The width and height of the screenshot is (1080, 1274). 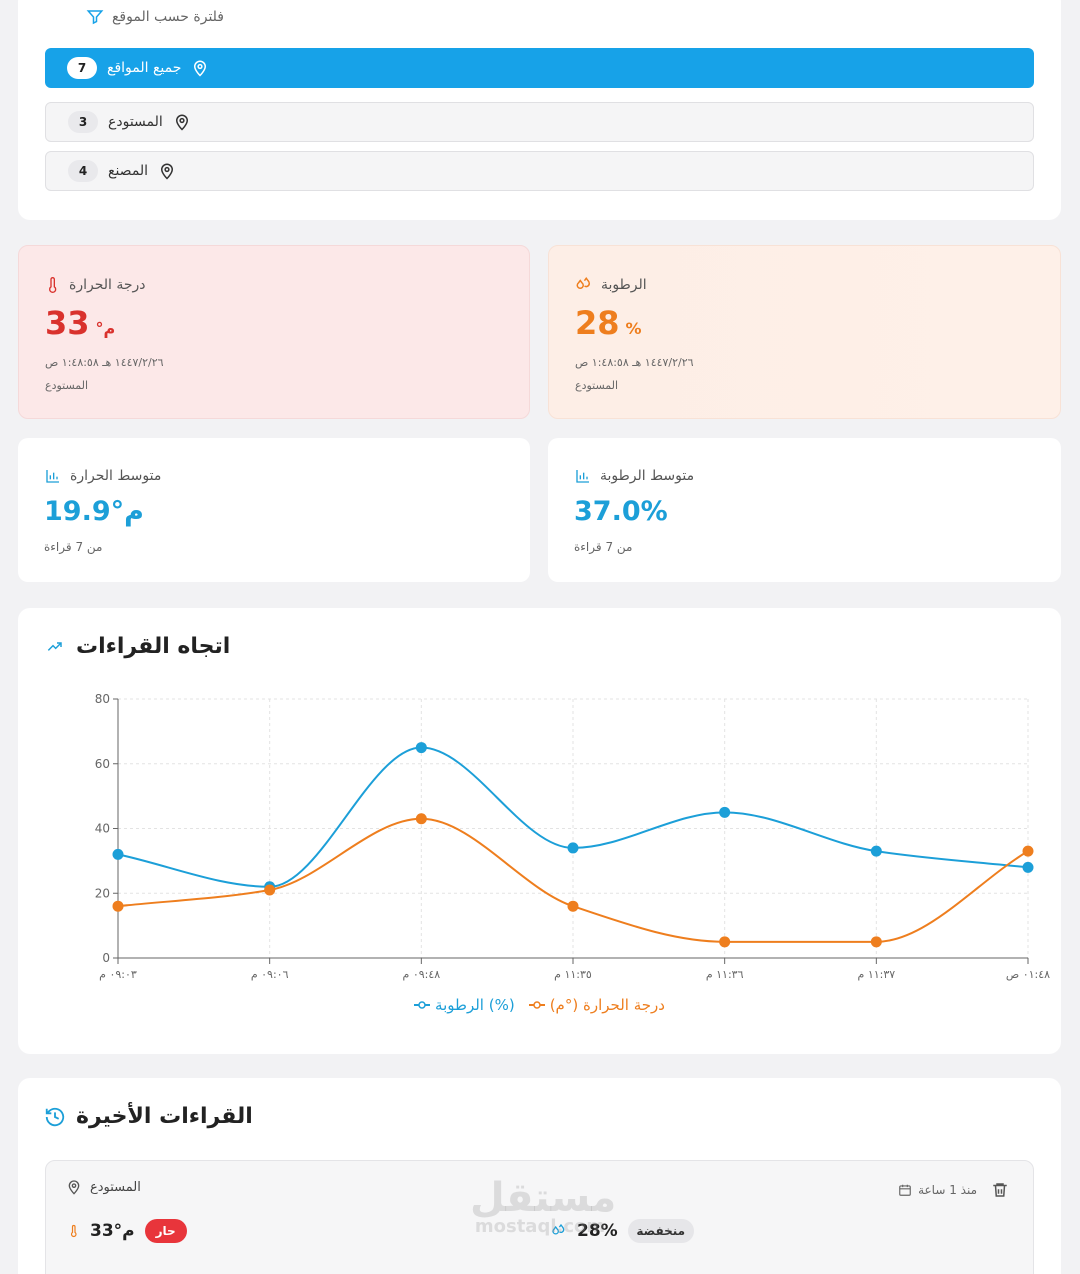 What do you see at coordinates (104, 362) in the screenshot?
I see `temperature-datetime: ١٤٤٧/٢/٢٦ هـ ١:٤٨:٥٨ ص` at bounding box center [104, 362].